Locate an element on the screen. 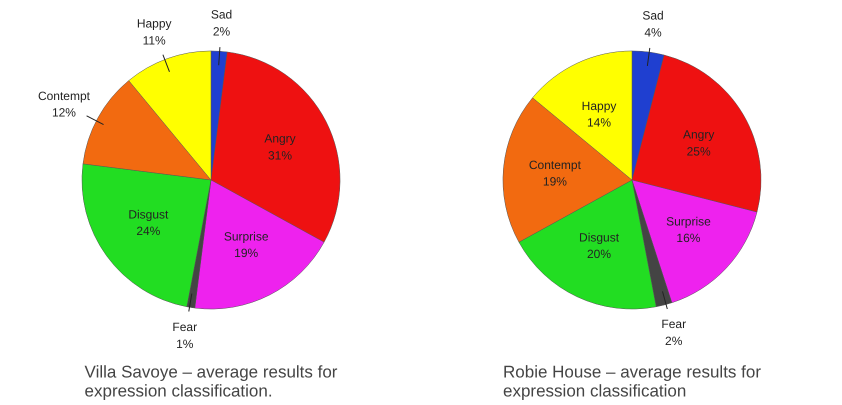 This screenshot has width=842, height=405. data-label: 4% is located at coordinates (653, 32).